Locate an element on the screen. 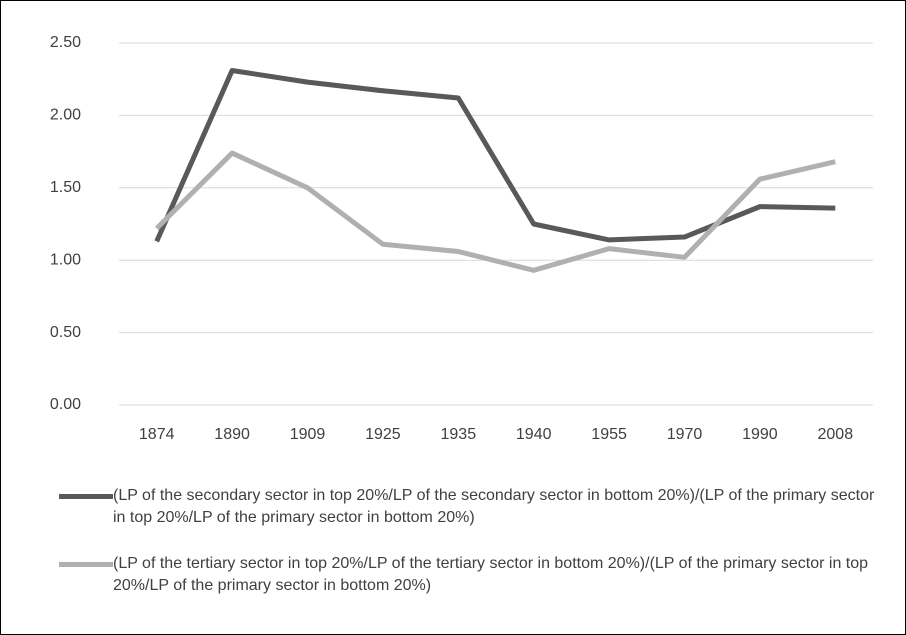 This screenshot has height=635, width=906. x-tick-label: 1970 is located at coordinates (685, 434).